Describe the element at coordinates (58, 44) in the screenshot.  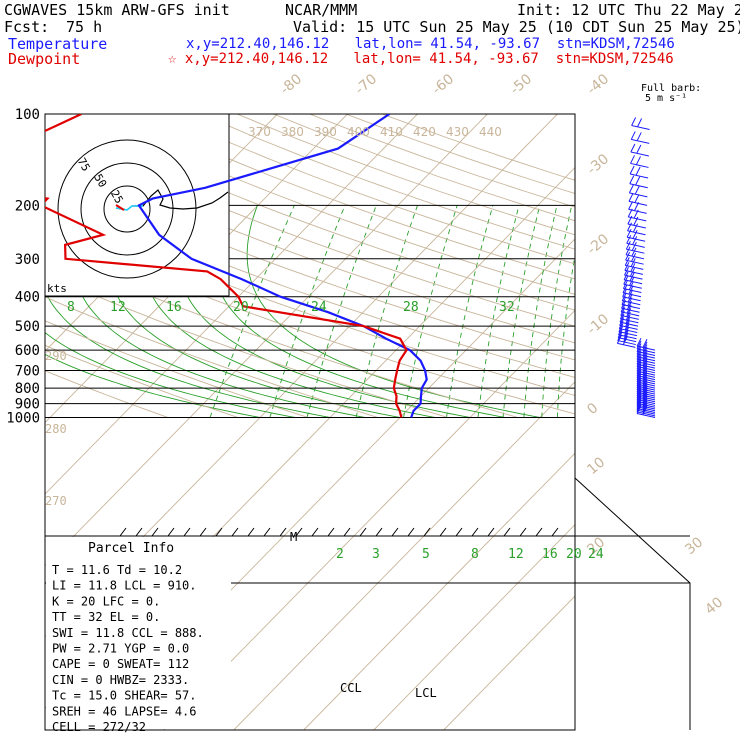
I see `temperature-legend: Temperature` at that location.